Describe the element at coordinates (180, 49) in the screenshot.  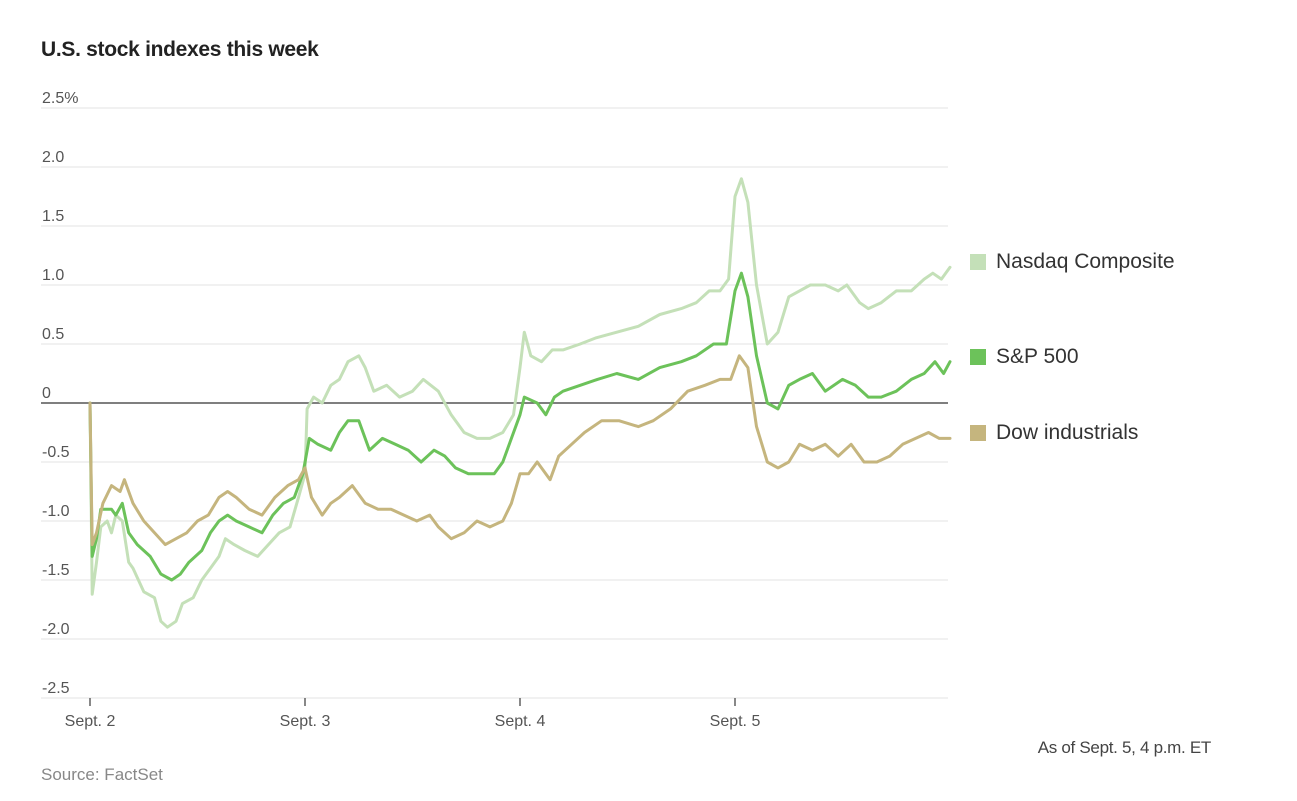
I see `chart-title: U.S. stock indexes this week` at that location.